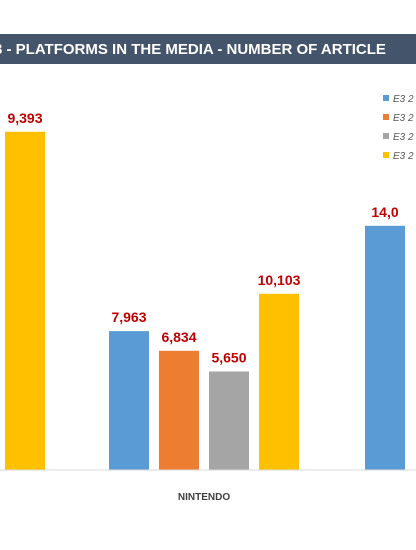  I want to click on data-label-series-1-category-1: 6,834, so click(178, 337).